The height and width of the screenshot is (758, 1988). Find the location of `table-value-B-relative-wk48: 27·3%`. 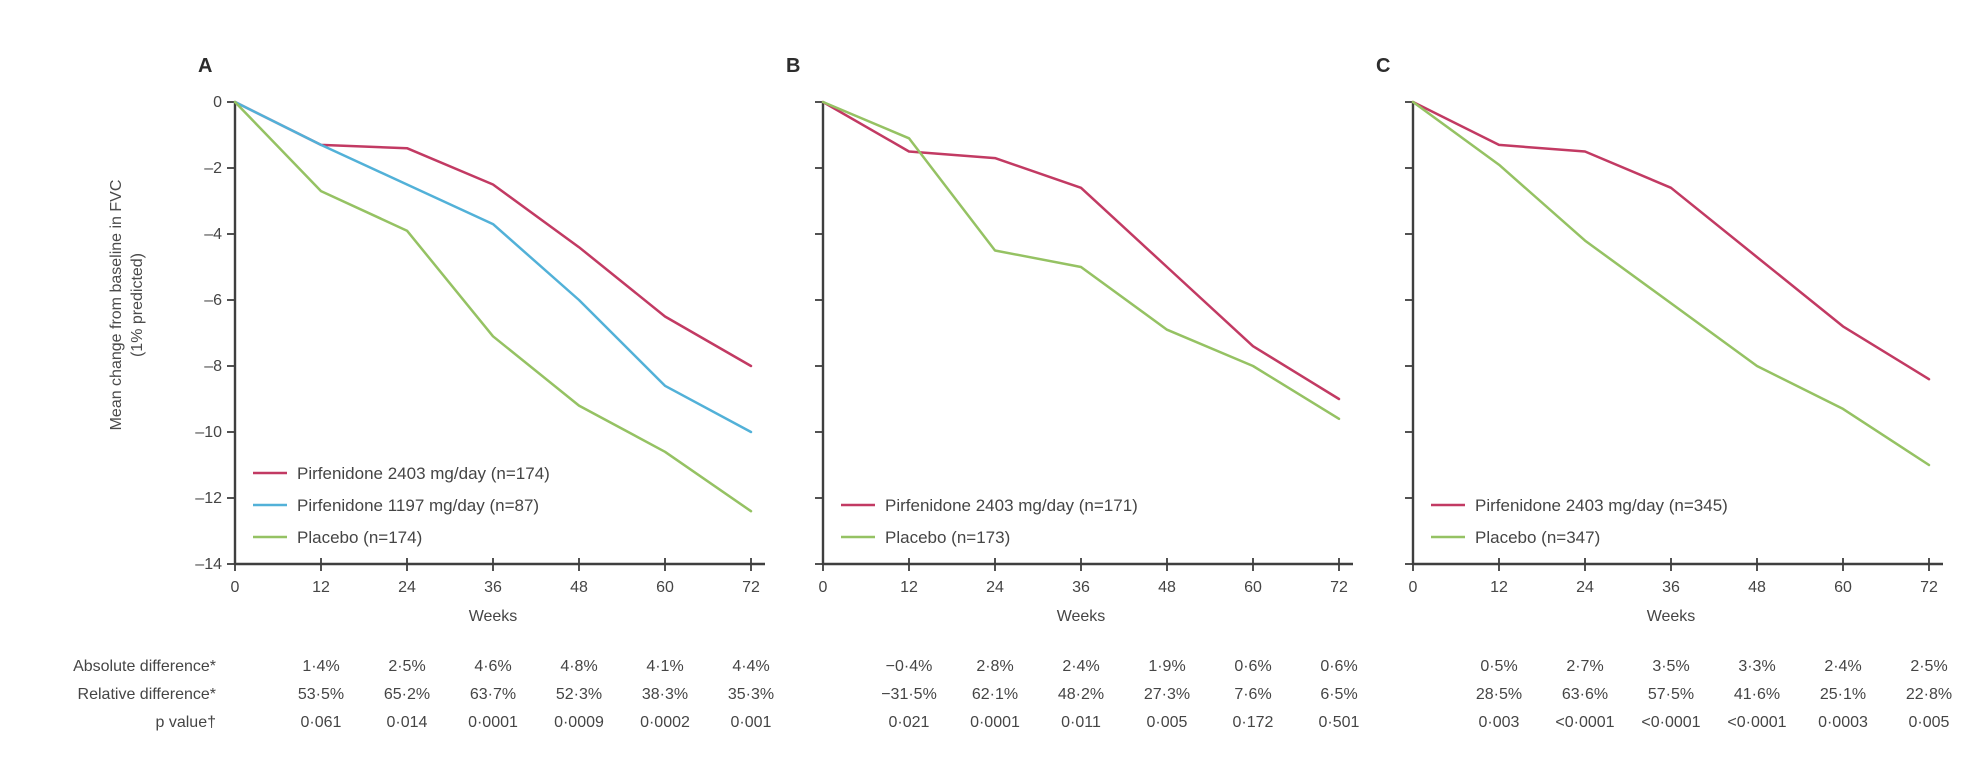

table-value-B-relative-wk48: 27·3% is located at coordinates (1167, 694).